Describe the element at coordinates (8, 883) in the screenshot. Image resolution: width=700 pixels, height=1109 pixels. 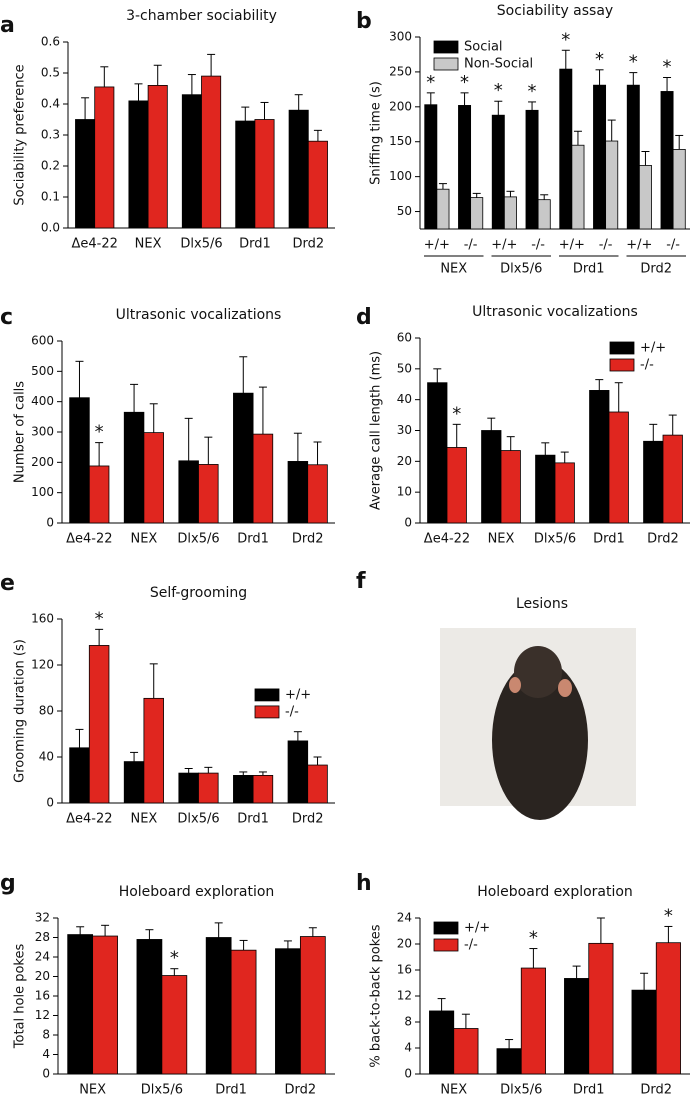
I see `panel-letter: g` at that location.